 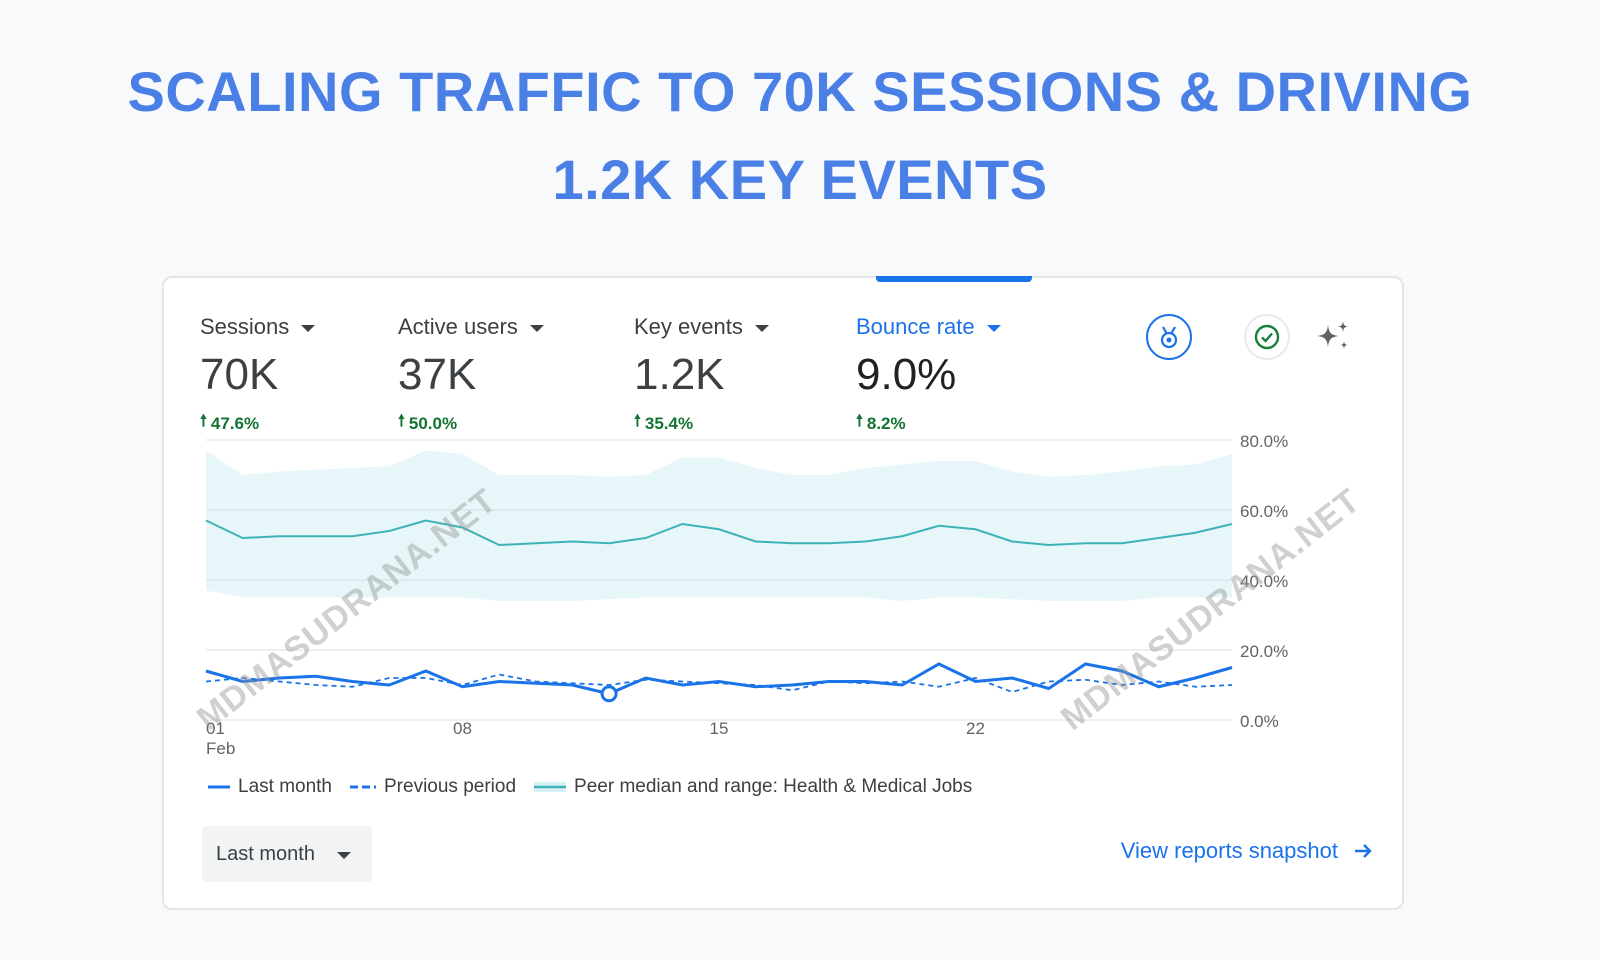 I want to click on metric-active-users-dropdown: Active users, so click(x=471, y=327).